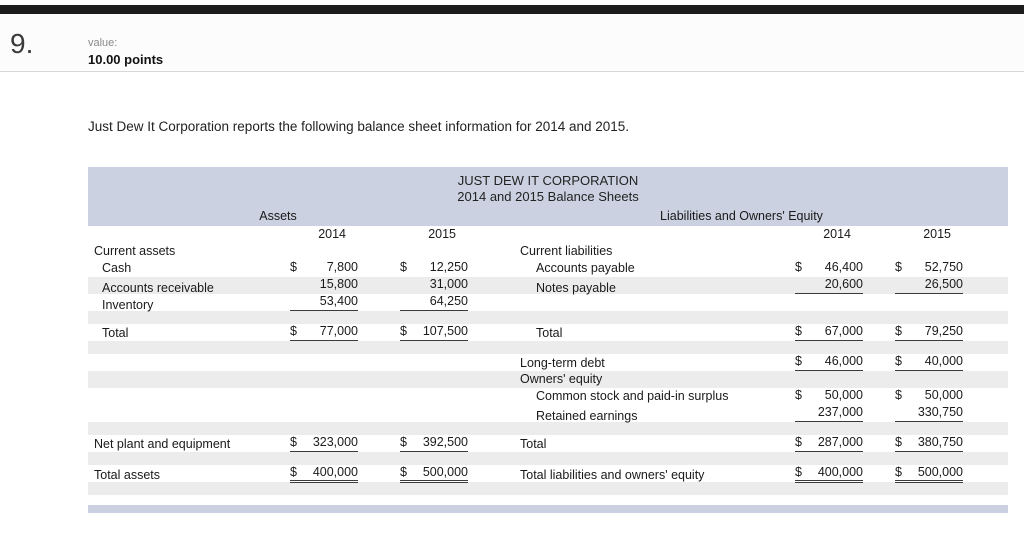  Describe the element at coordinates (548, 180) in the screenshot. I see `table-title: JUST DEW IT CORPORATION` at that location.